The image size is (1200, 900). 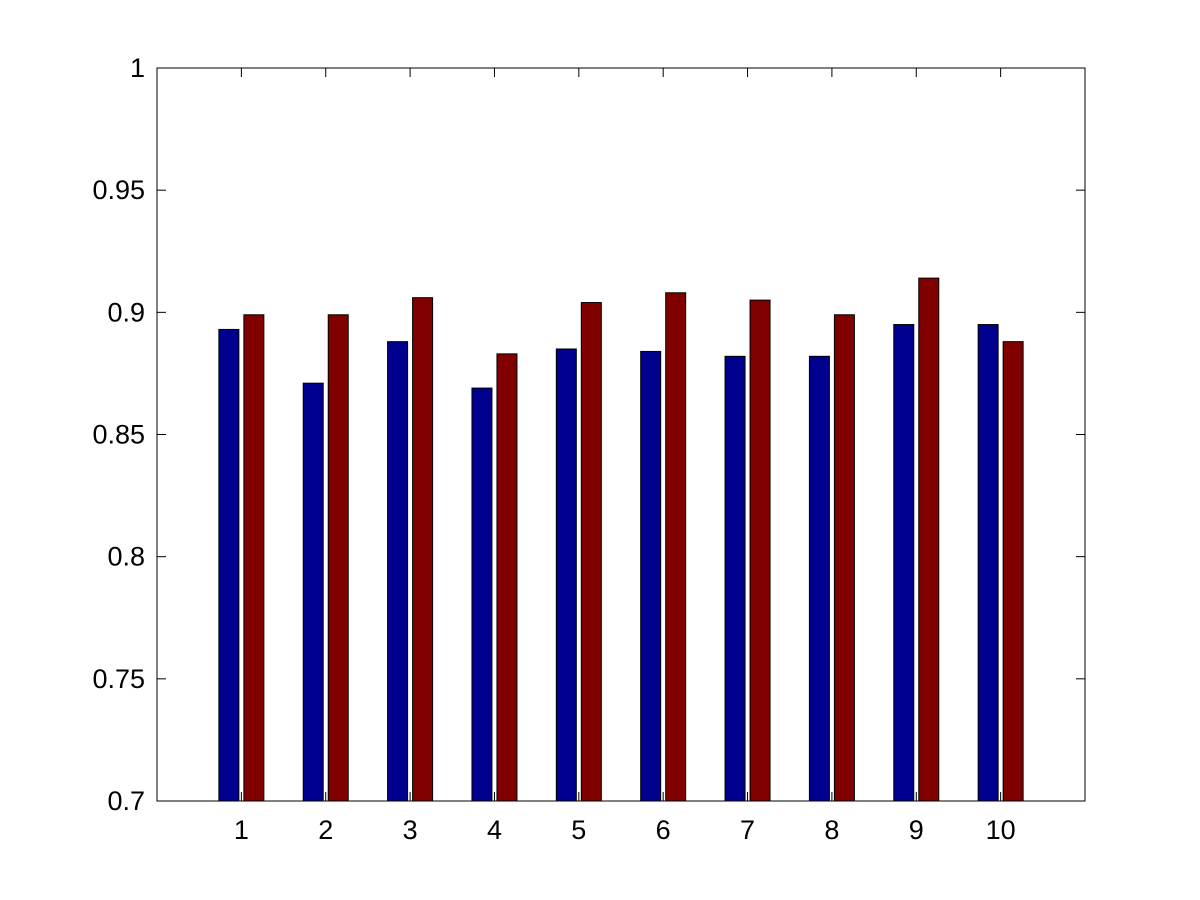 I want to click on y-tick-label: 0.75, so click(x=118, y=679).